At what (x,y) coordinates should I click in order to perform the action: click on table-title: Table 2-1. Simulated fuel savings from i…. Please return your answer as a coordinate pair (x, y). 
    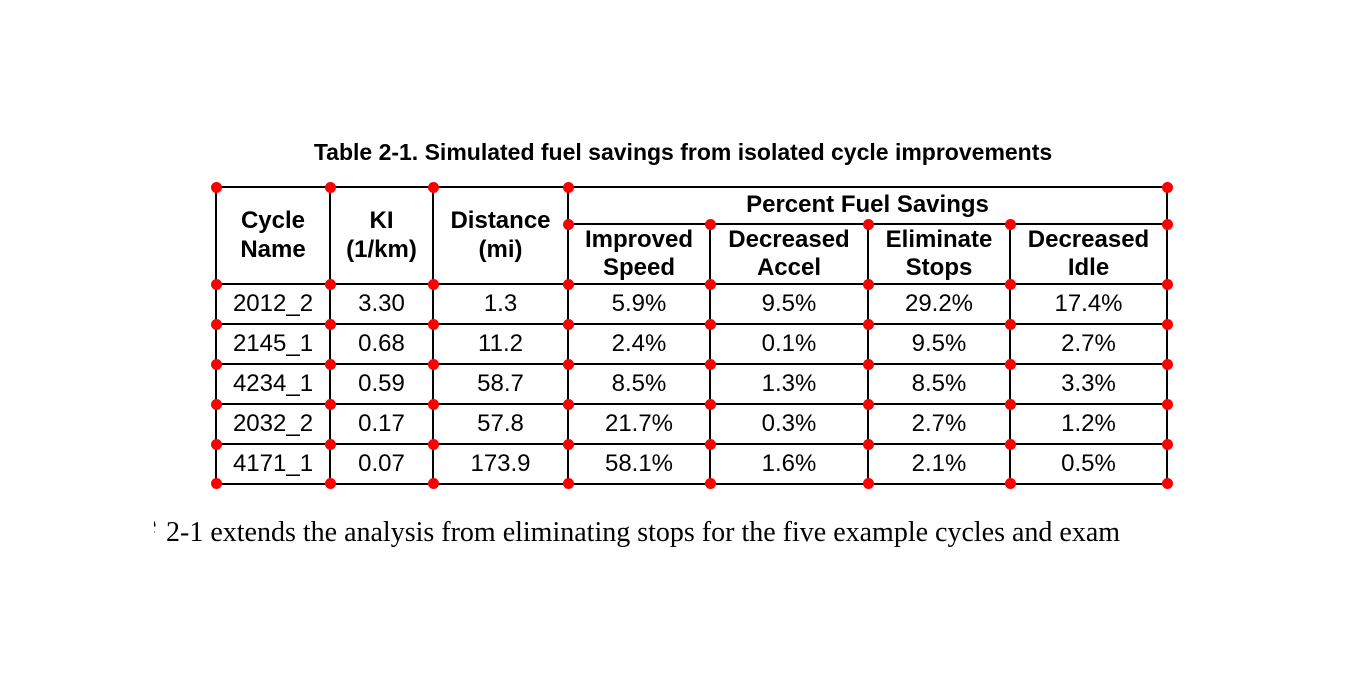
    Looking at the image, I should click on (683, 152).